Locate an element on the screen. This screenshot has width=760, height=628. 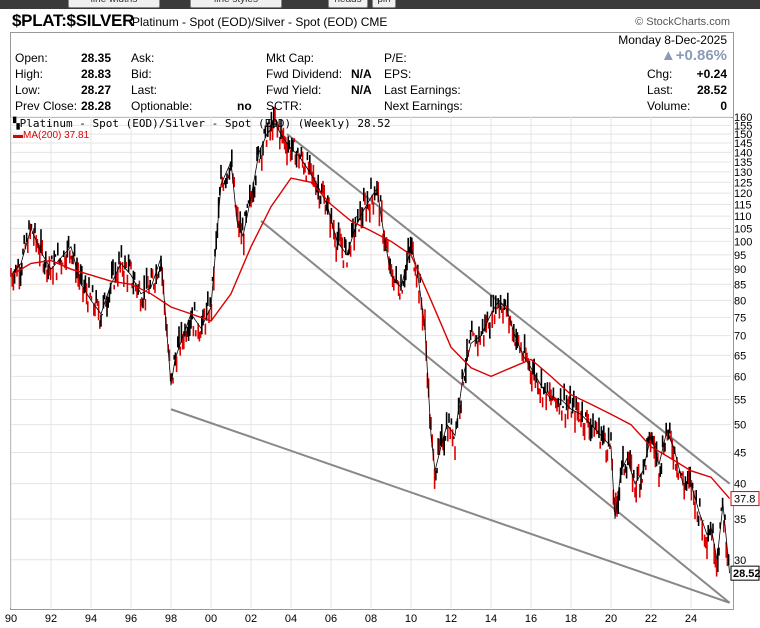
last-value-tag: 28.52 is located at coordinates (746, 574).